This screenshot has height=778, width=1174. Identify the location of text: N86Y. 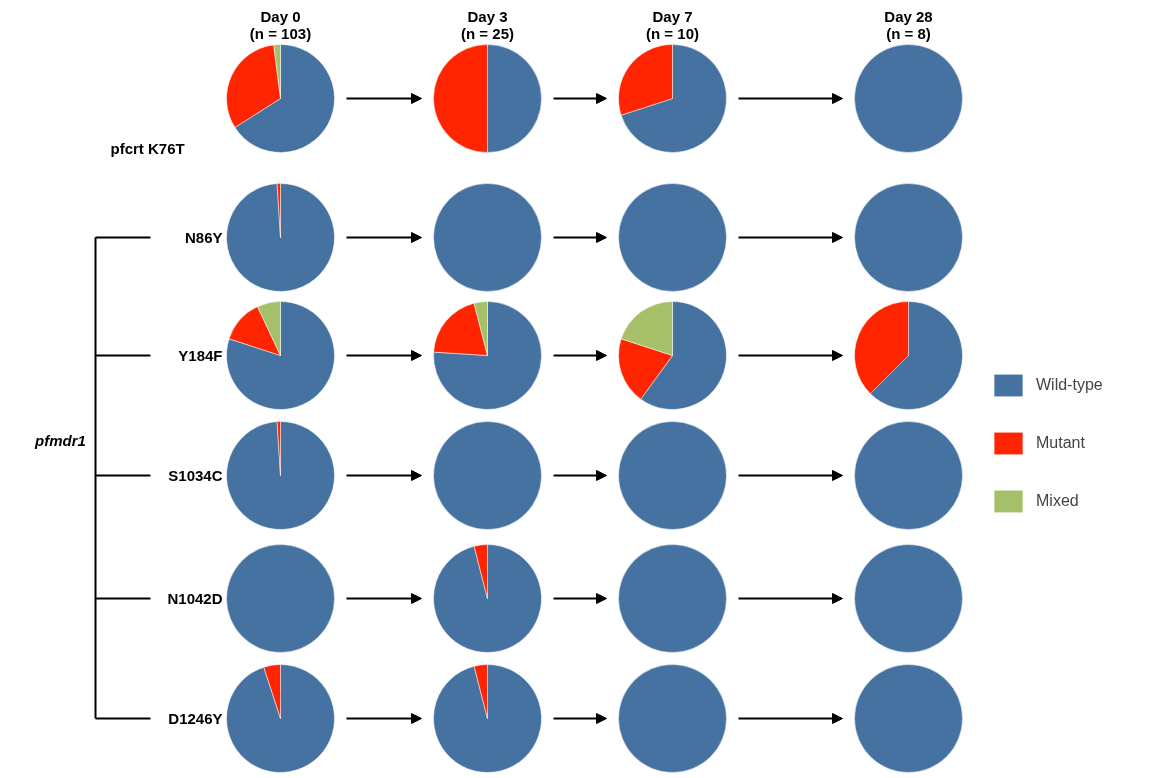
(203, 237).